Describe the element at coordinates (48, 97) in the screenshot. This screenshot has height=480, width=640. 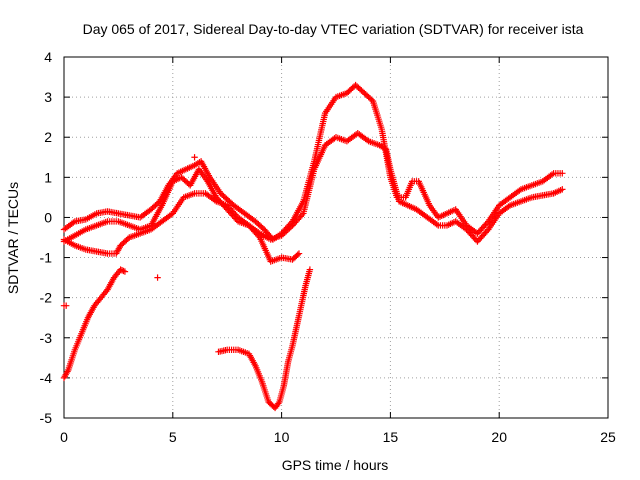
I see `y-tick-label: 3` at that location.